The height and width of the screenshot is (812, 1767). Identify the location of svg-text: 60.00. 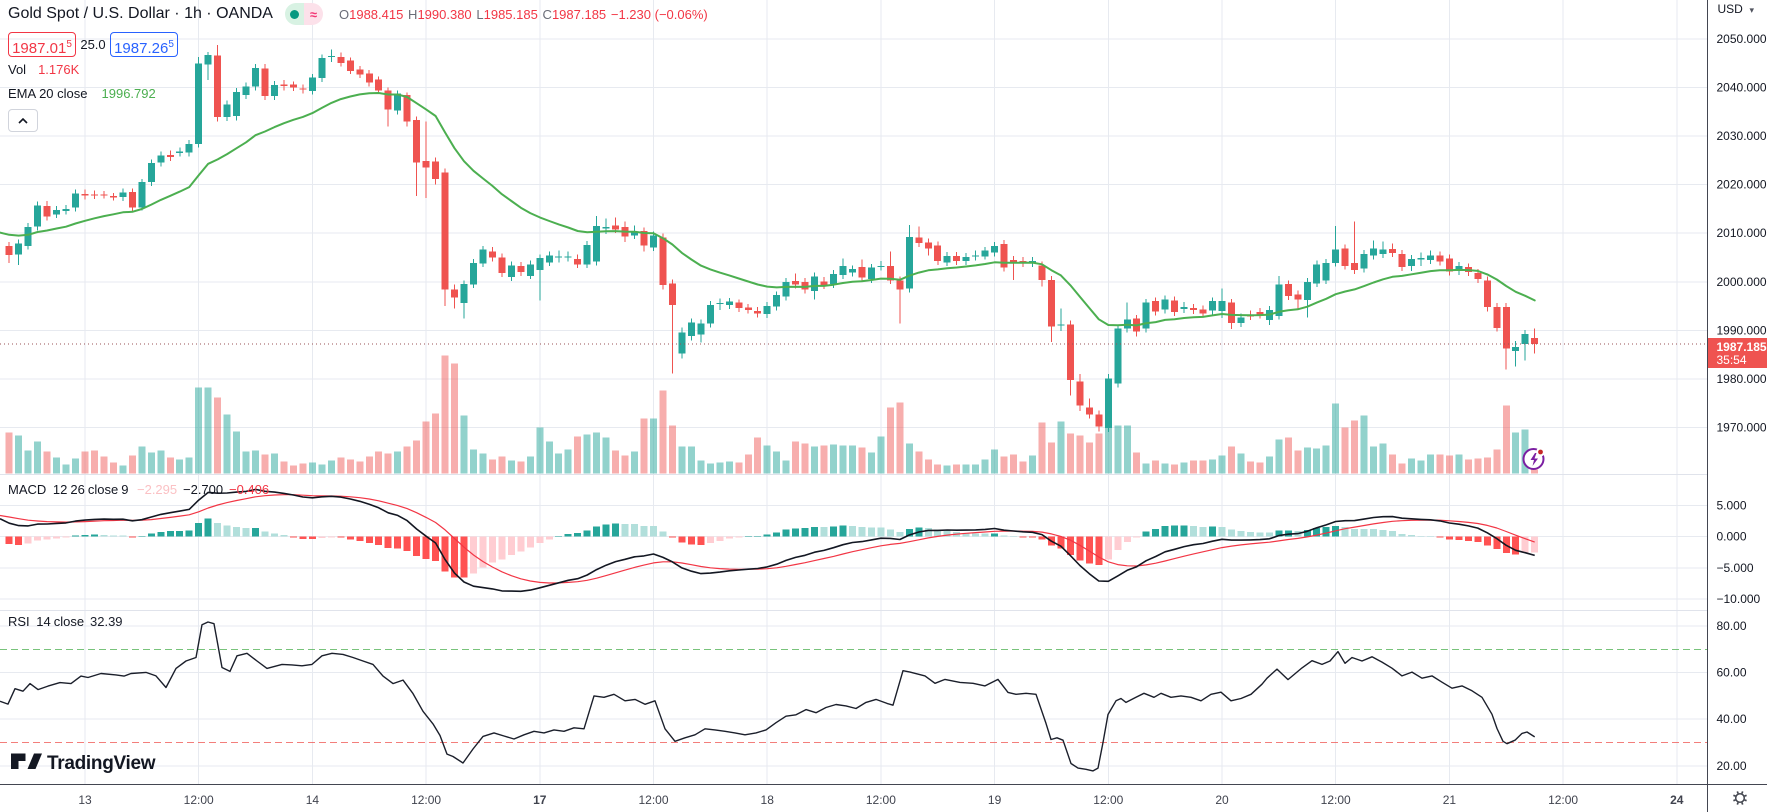
(1732, 673).